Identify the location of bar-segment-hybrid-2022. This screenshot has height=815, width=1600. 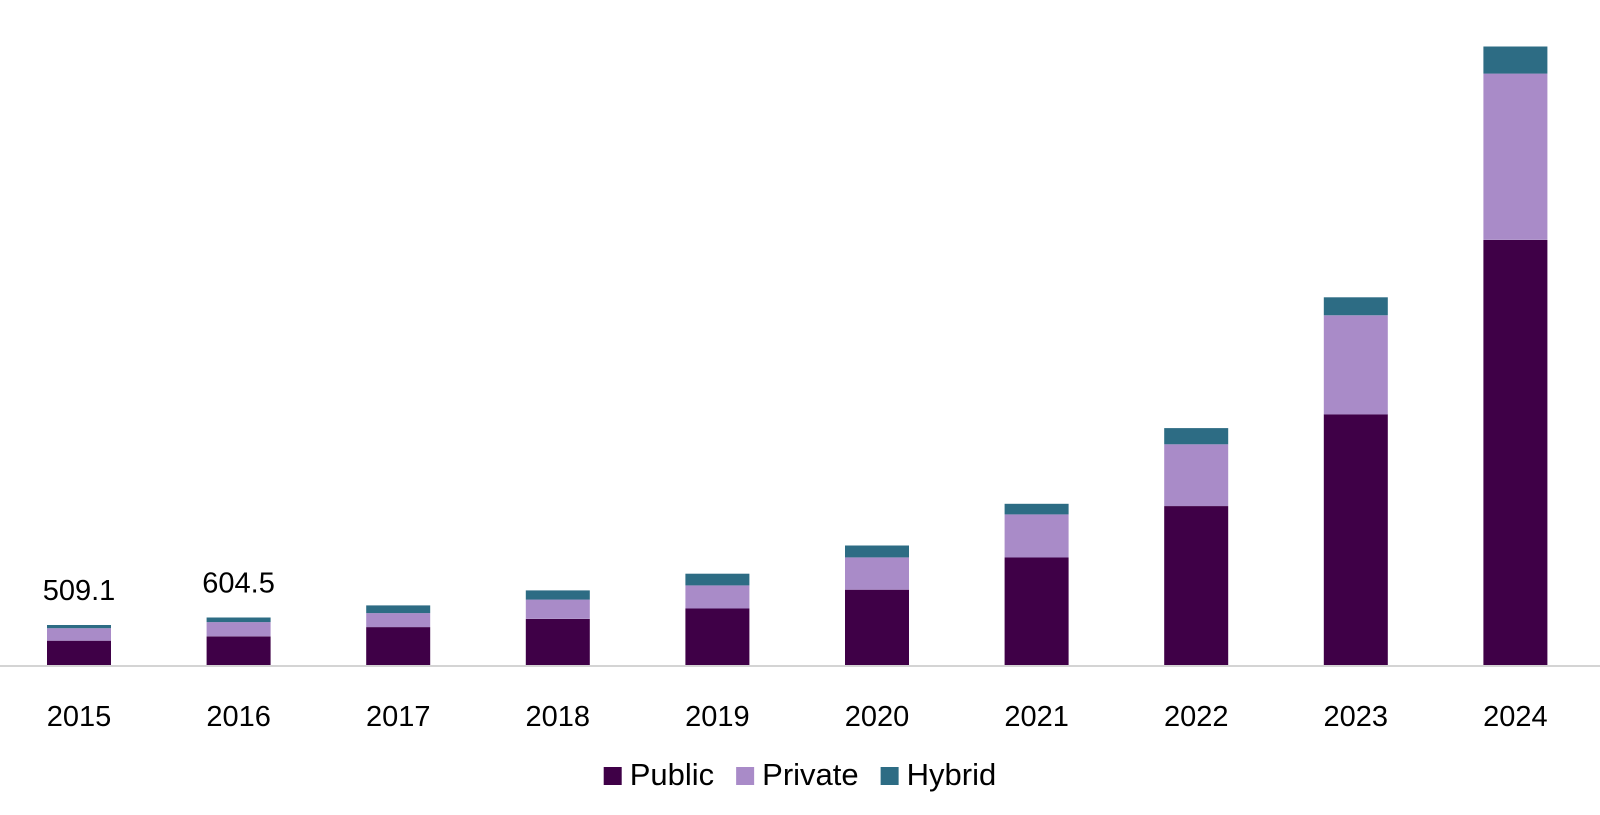
(1196, 436).